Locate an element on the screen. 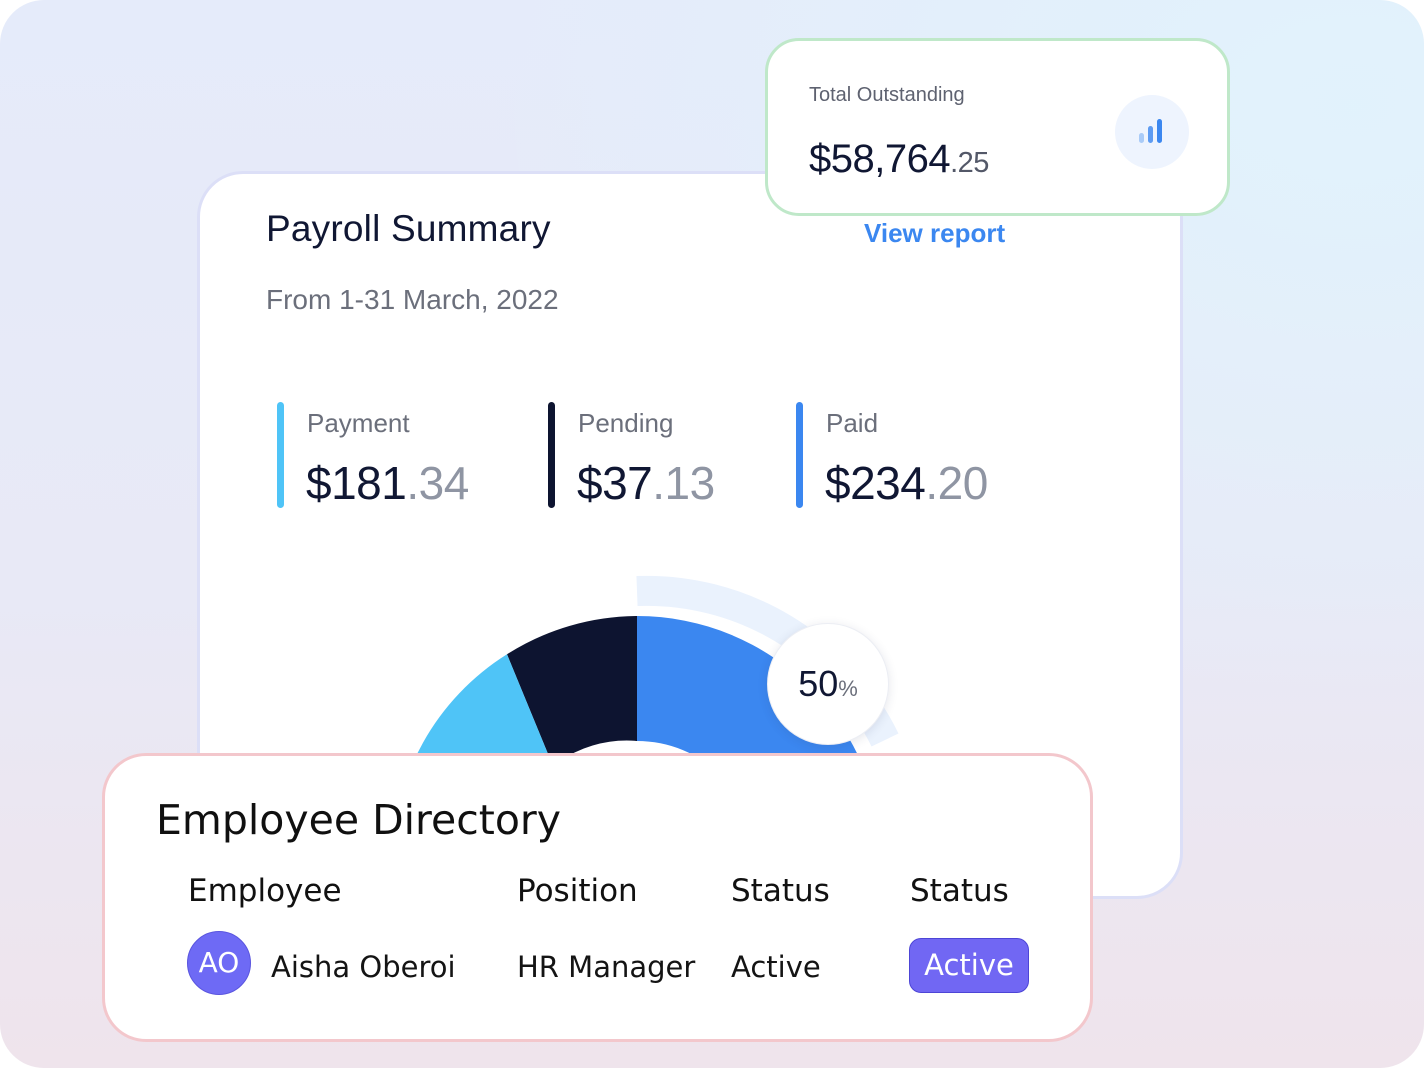  employee-name: Aisha Oberoi is located at coordinates (363, 967).